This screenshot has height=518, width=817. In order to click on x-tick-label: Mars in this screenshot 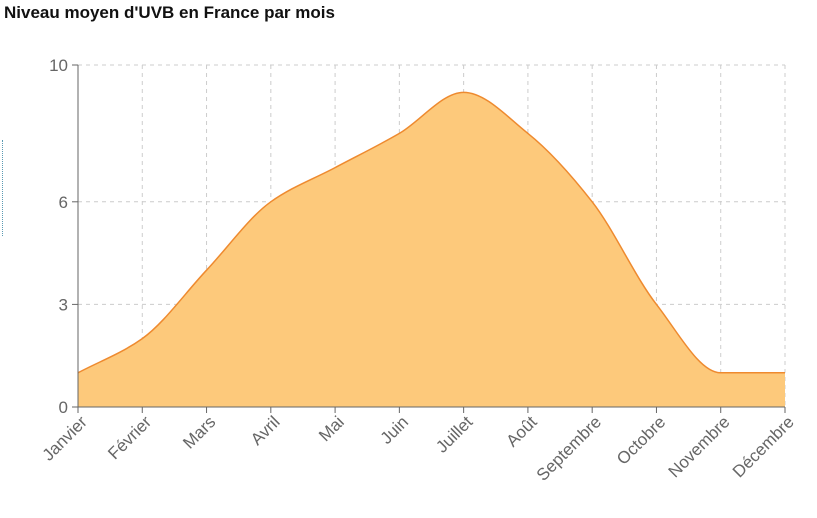, I will do `click(199, 432)`.